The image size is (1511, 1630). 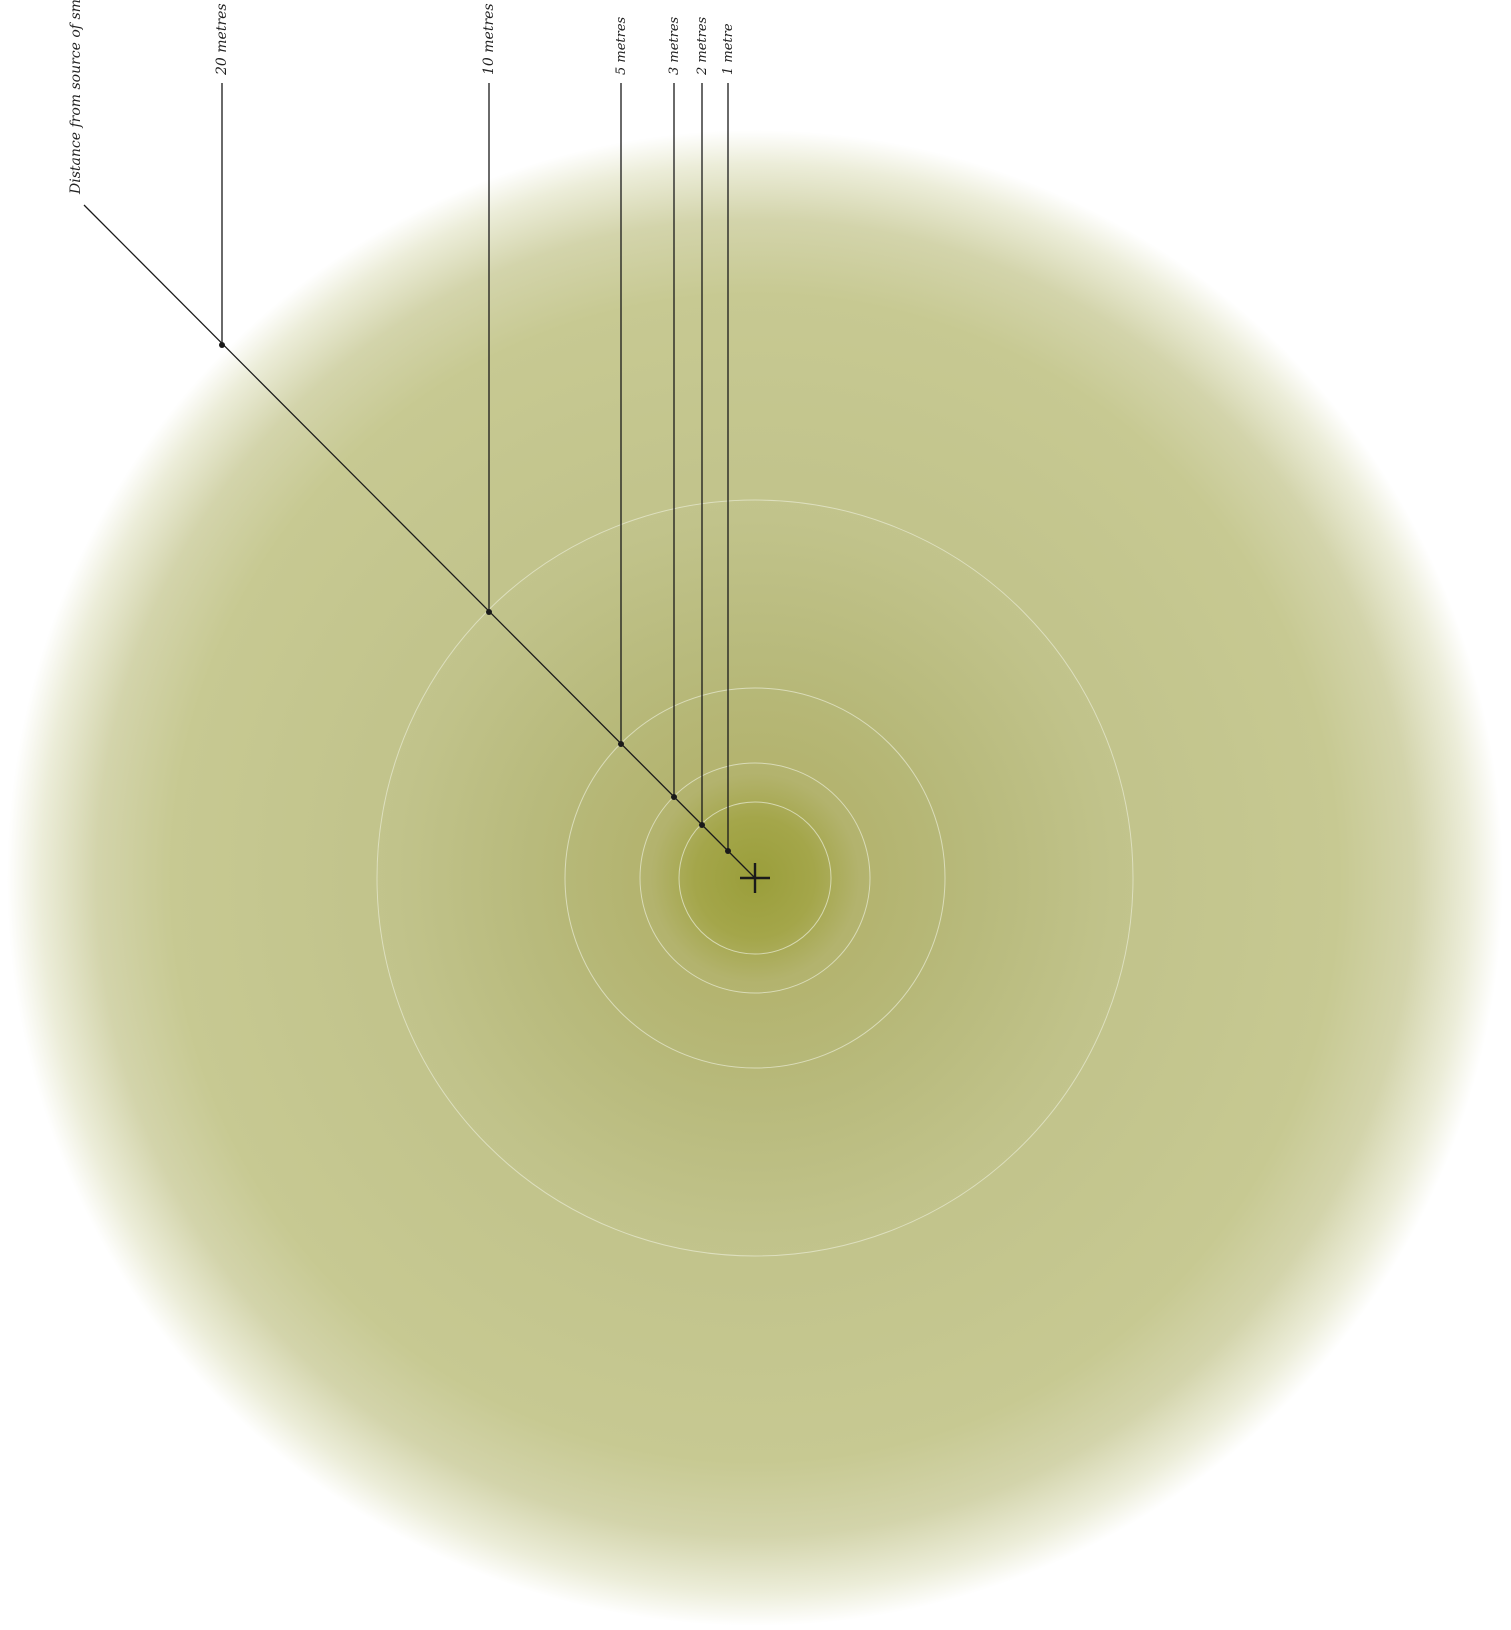 I want to click on ring-5m, so click(x=755, y=878).